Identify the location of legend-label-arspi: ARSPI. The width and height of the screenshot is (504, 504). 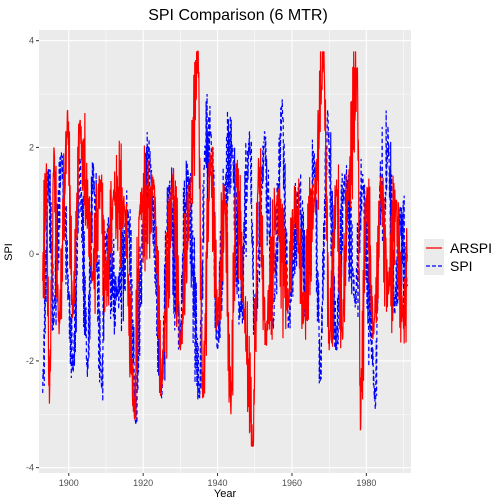
(471, 248).